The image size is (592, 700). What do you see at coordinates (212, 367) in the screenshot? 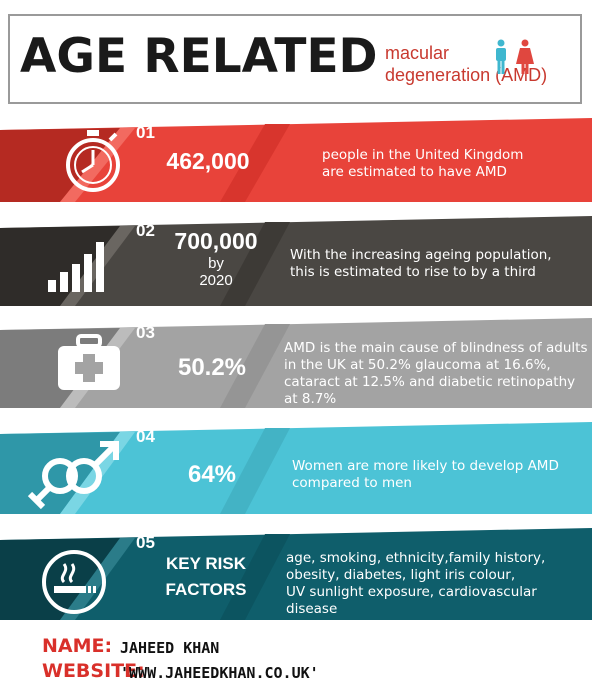
I see `fact-stat: 50.2%` at bounding box center [212, 367].